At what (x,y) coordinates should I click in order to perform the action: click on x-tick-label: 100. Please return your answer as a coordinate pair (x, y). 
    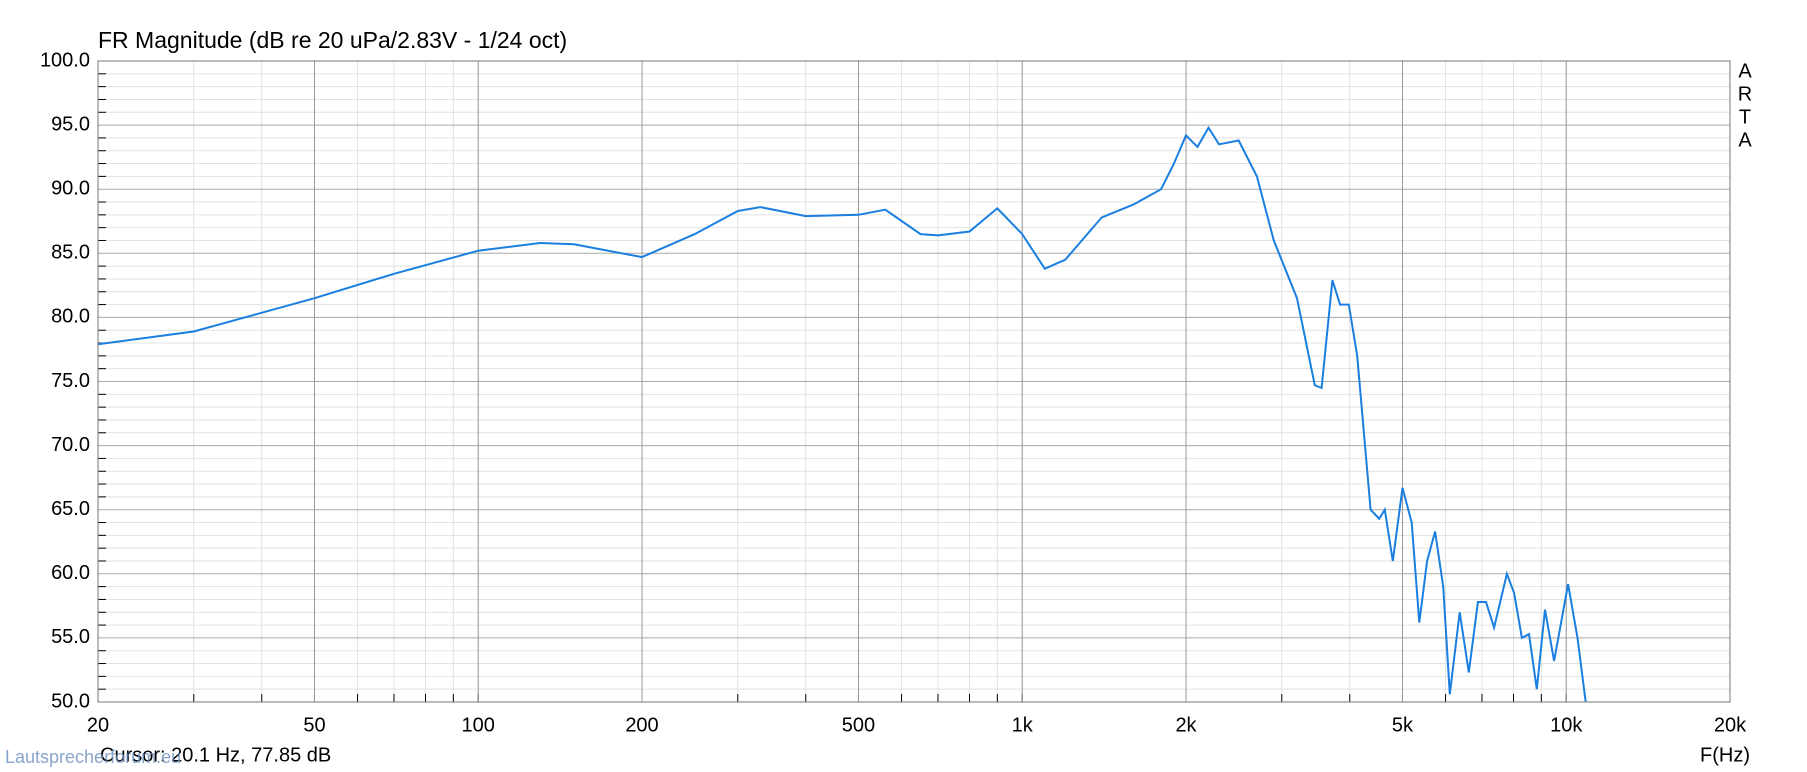
    Looking at the image, I should click on (478, 725).